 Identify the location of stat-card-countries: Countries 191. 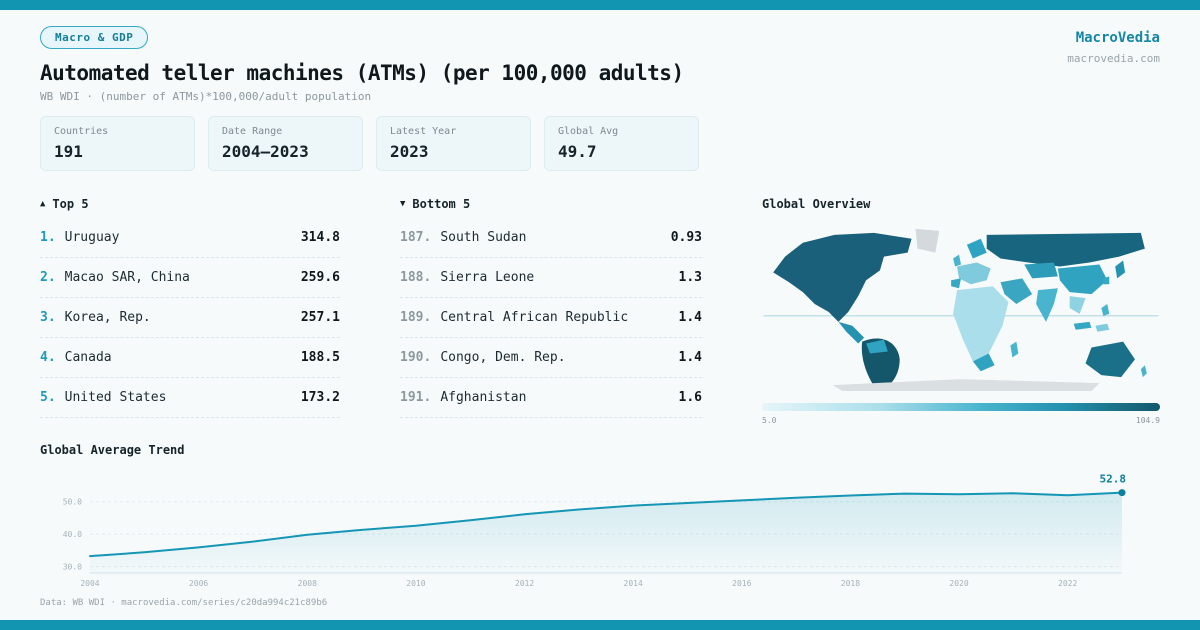
(117, 143).